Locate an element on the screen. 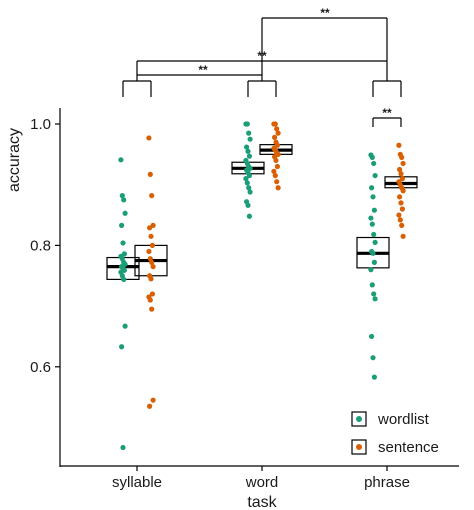 The width and height of the screenshot is (474, 510). legend-dot-wordlist is located at coordinates (359, 419).